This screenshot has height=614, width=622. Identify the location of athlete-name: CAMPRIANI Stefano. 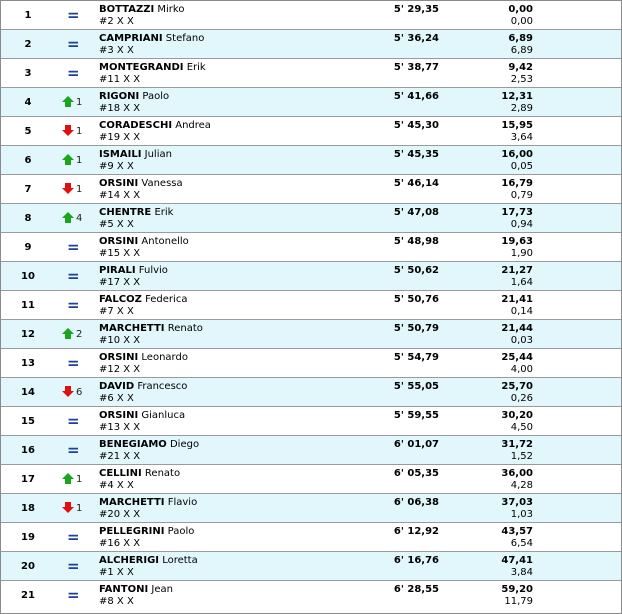
(151, 39).